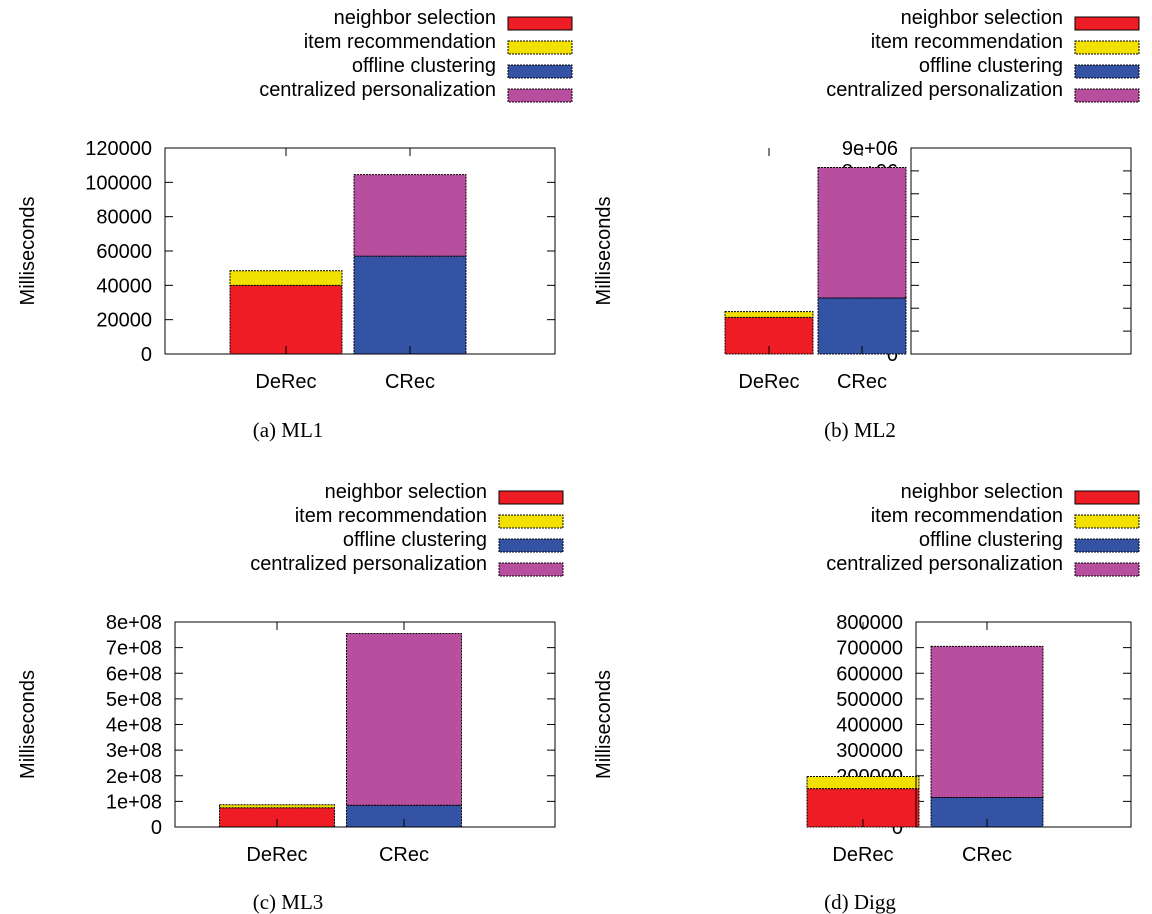 This screenshot has height=914, width=1152. What do you see at coordinates (869, 649) in the screenshot?
I see `y-tick-label: 700000` at bounding box center [869, 649].